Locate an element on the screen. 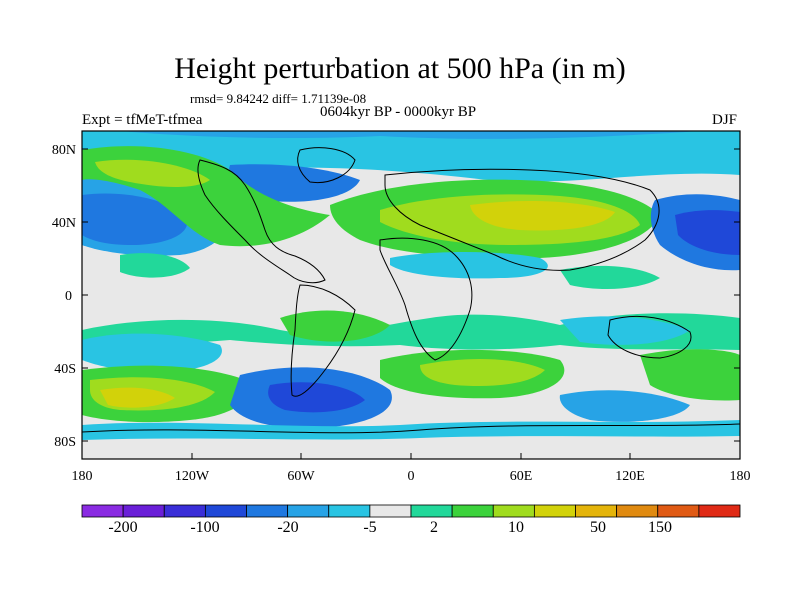  colorbar-label-5: 2 is located at coordinates (434, 527).